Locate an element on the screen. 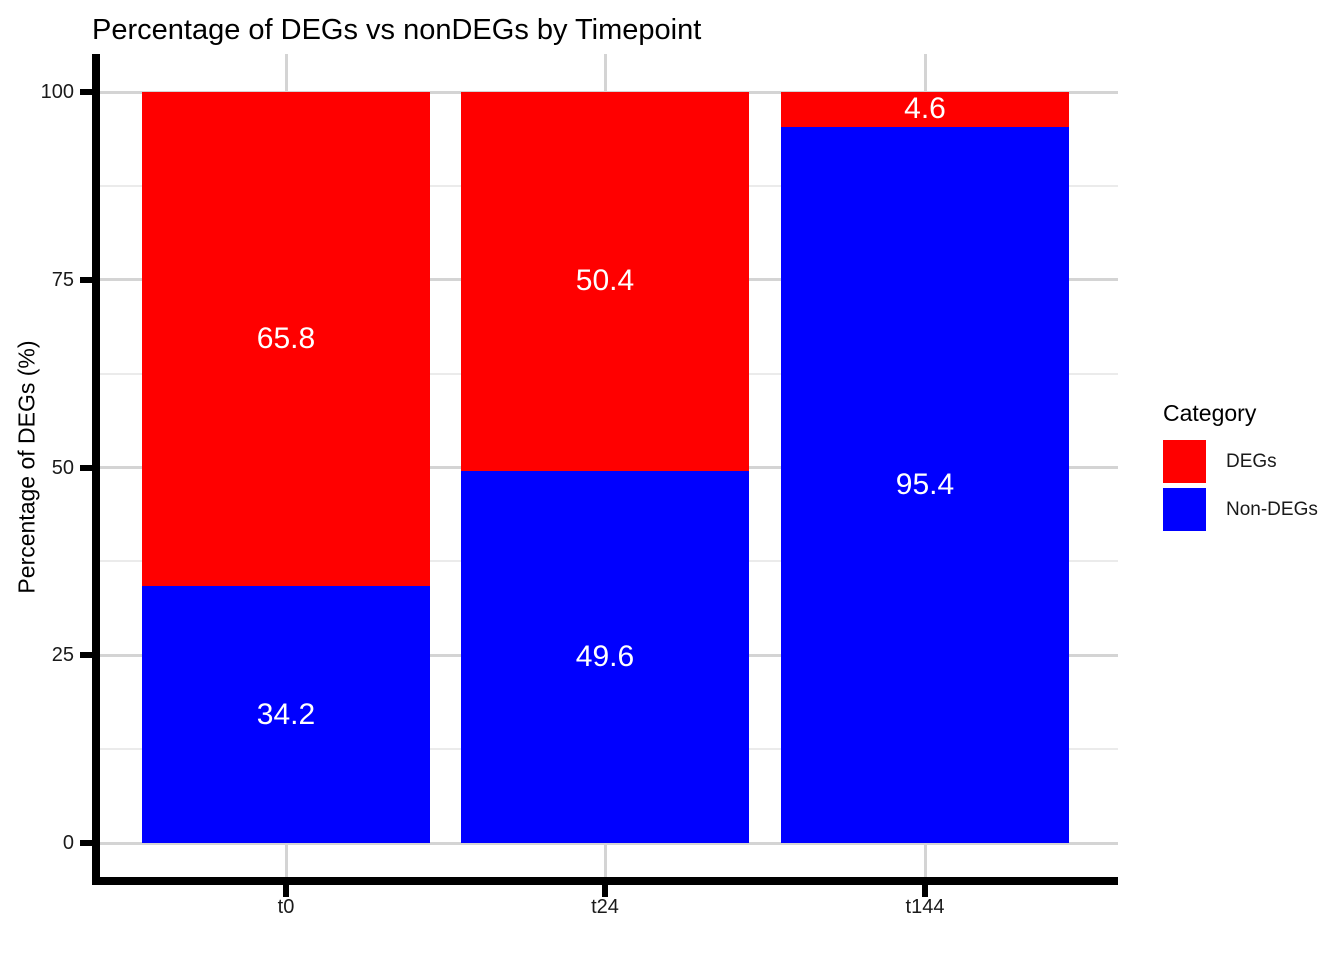 The width and height of the screenshot is (1344, 960). y-axis-tick-label: 50 is located at coordinates (62, 467).